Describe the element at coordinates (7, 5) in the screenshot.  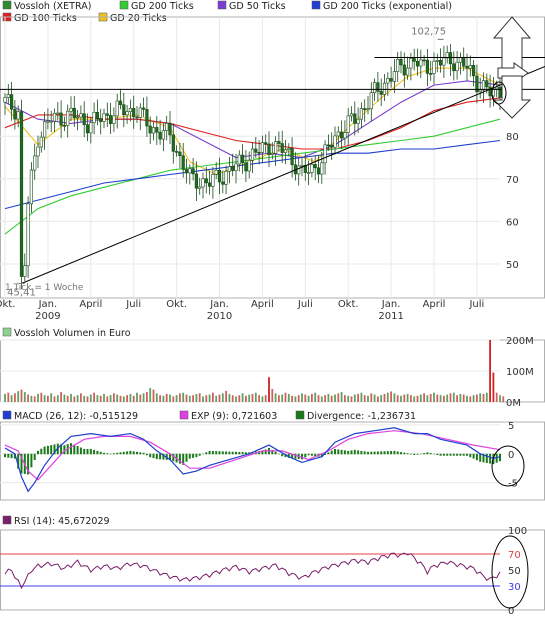
I see `price-legend-0-swatch` at that location.